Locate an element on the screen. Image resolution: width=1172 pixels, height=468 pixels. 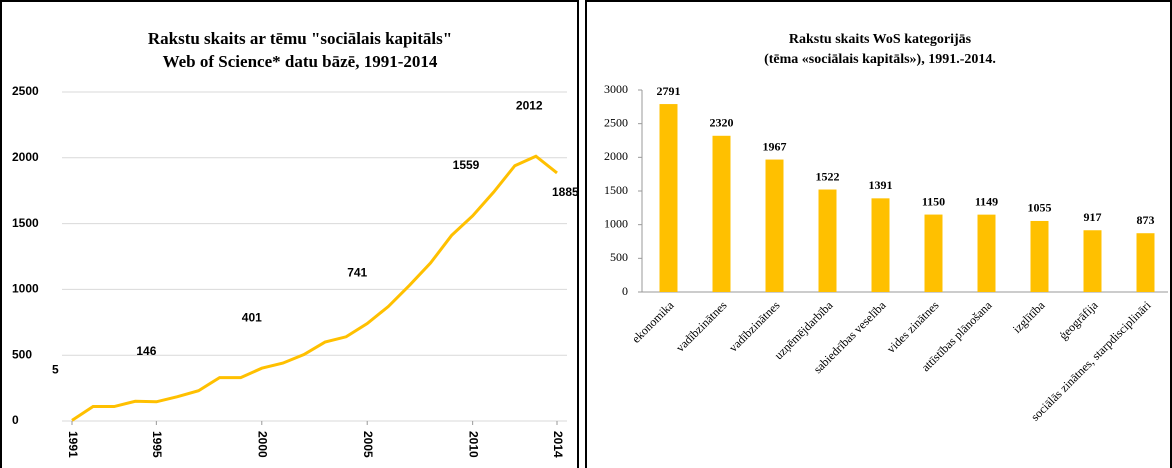
data-label: 1055 is located at coordinates (1040, 208).